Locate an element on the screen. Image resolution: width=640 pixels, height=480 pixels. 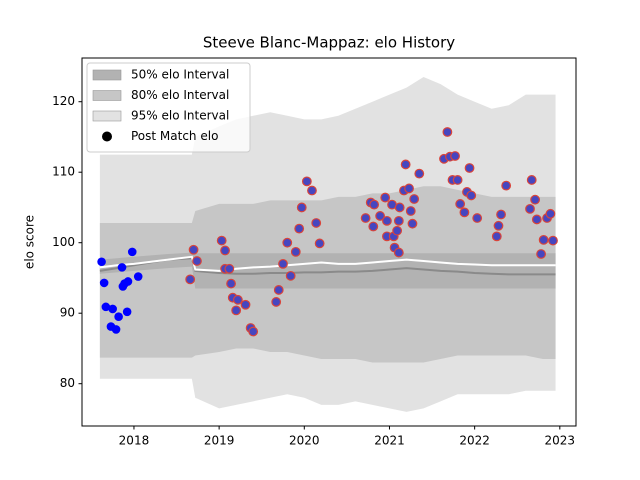
x-tick-label: 2021 is located at coordinates (389, 441).